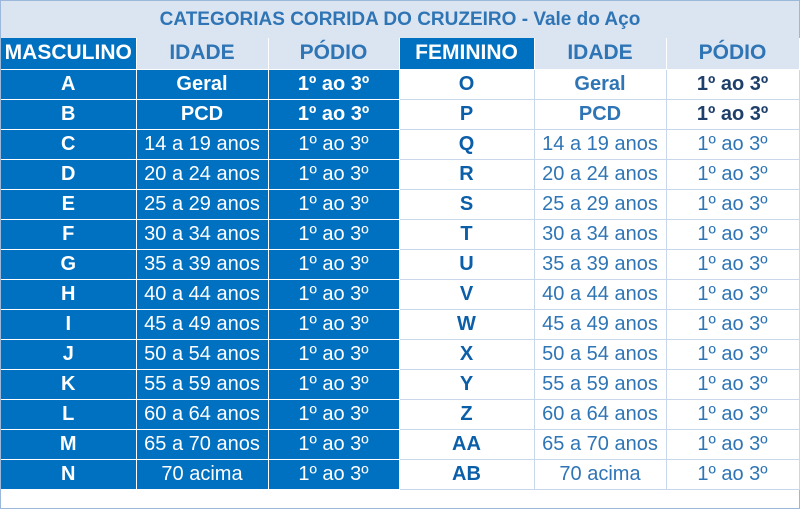 The image size is (800, 509). Describe the element at coordinates (334, 54) in the screenshot. I see `header-podio-masculino: PÓDIO` at that location.